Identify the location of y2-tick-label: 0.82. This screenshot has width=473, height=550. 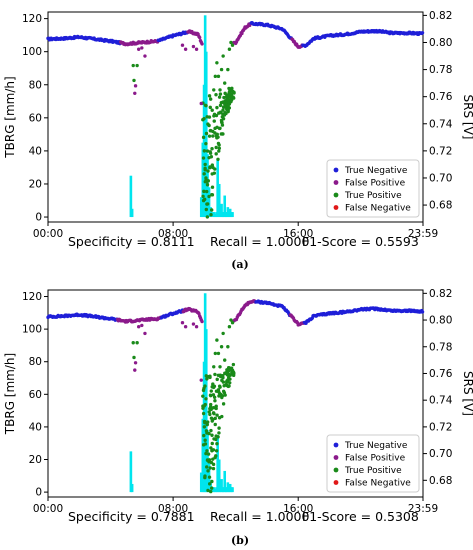
(440, 294).